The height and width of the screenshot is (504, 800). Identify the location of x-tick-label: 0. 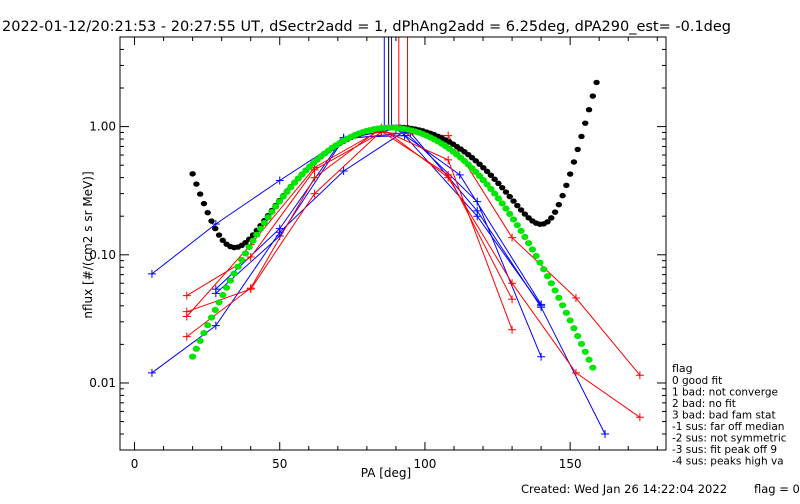
(135, 464).